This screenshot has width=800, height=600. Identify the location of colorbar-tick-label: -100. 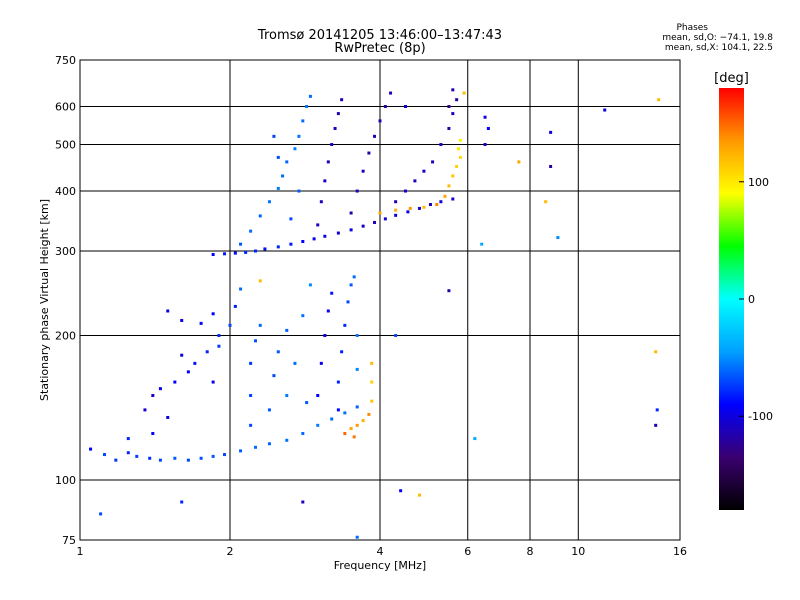
(760, 416).